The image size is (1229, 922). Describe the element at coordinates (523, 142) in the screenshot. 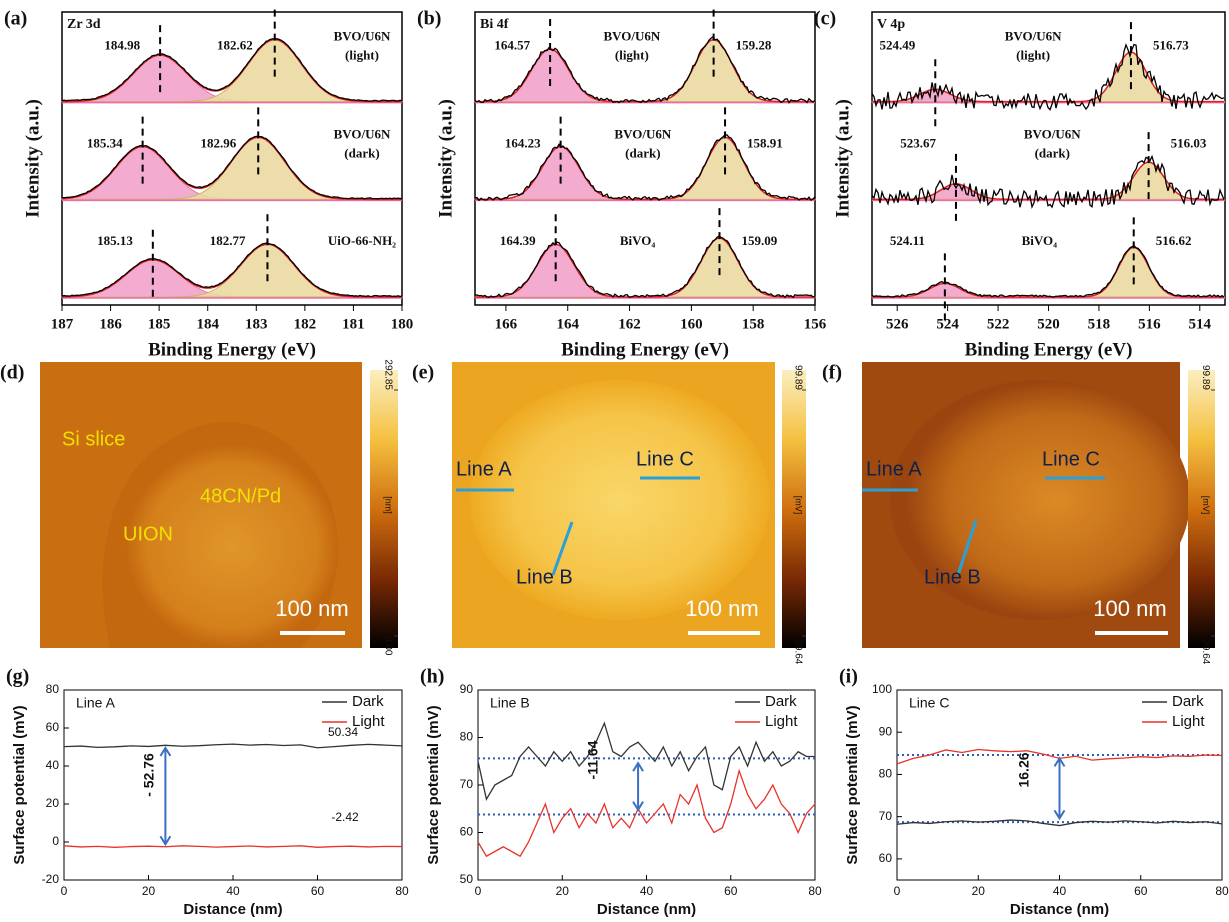

I see `peak-value: 164.23` at that location.